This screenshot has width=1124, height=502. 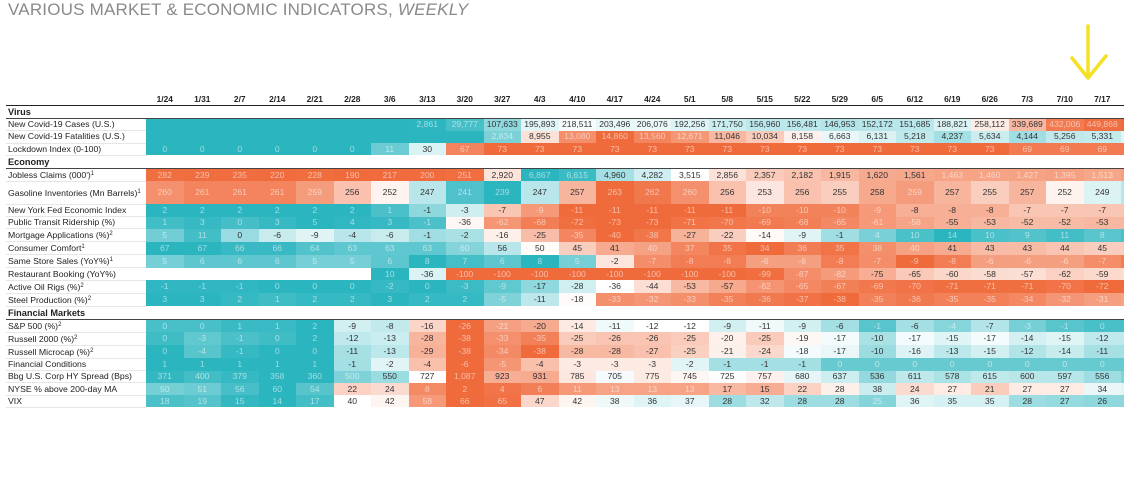 What do you see at coordinates (727, 210) in the screenshot?
I see `heatmap-cell: -11` at bounding box center [727, 210].